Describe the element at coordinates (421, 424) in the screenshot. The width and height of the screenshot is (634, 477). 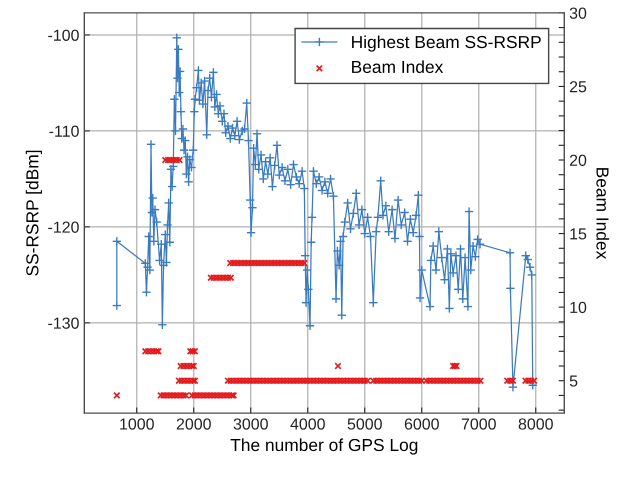
I see `x-tick-label: 6000` at that location.